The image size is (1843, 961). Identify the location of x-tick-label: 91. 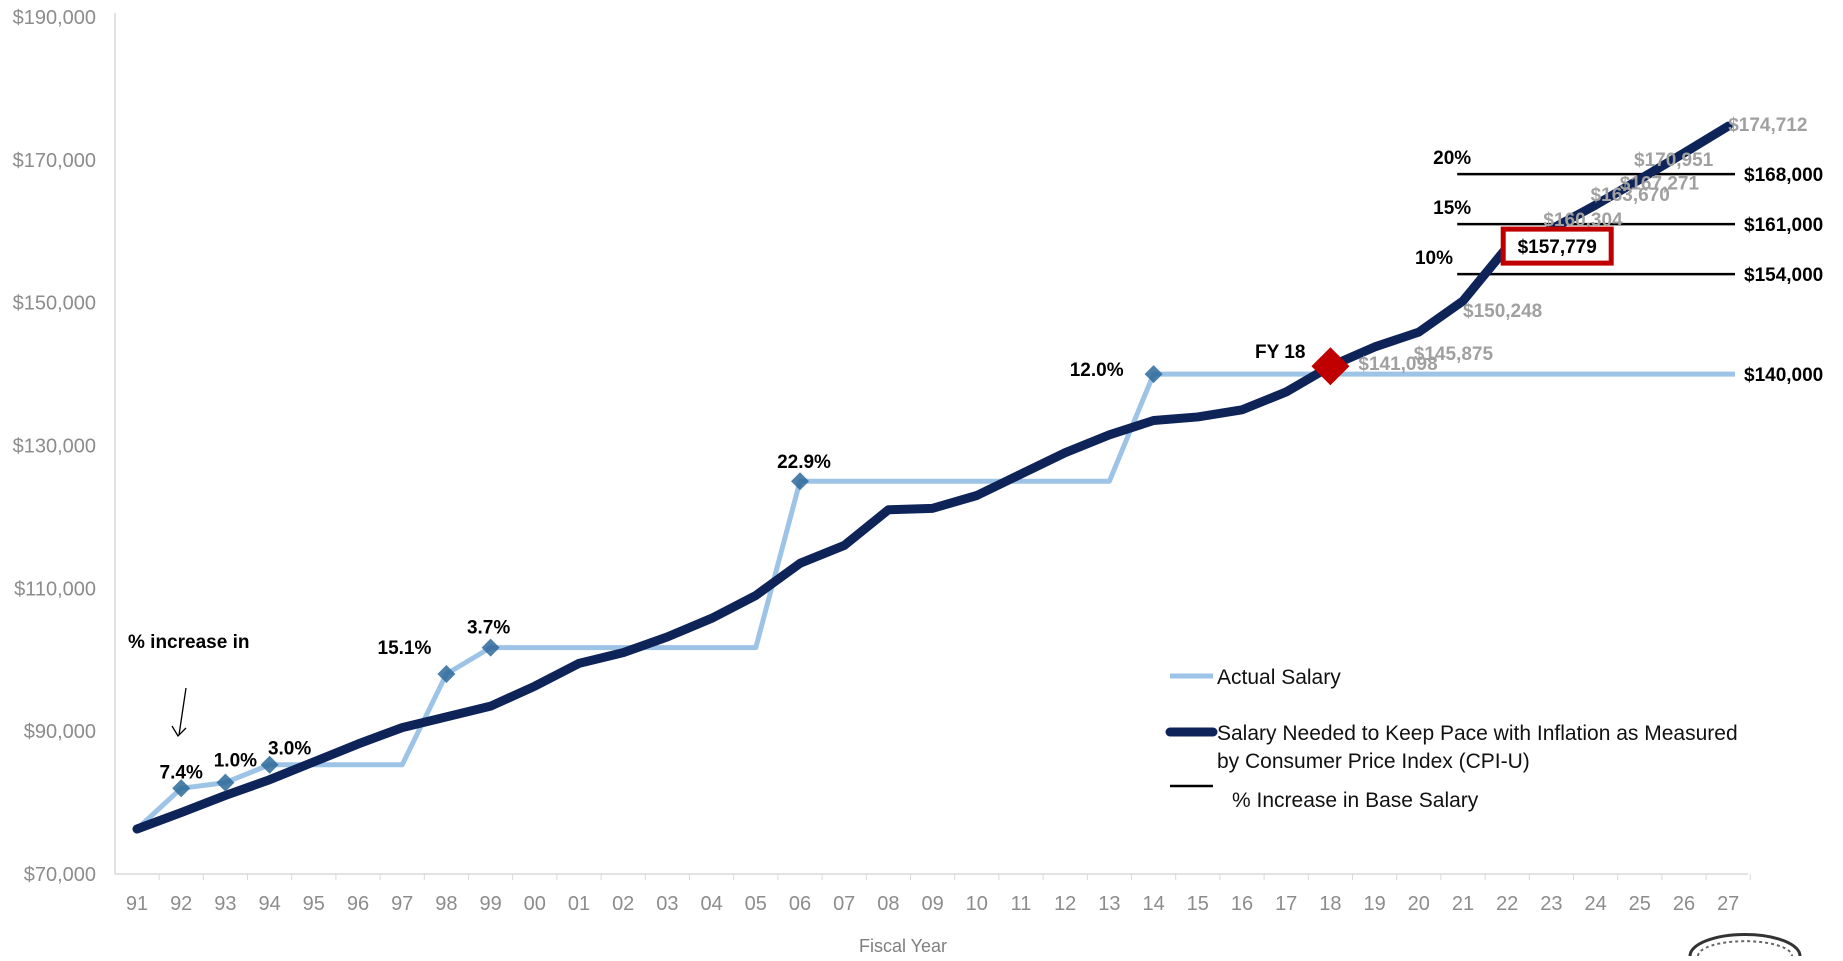
(137, 904).